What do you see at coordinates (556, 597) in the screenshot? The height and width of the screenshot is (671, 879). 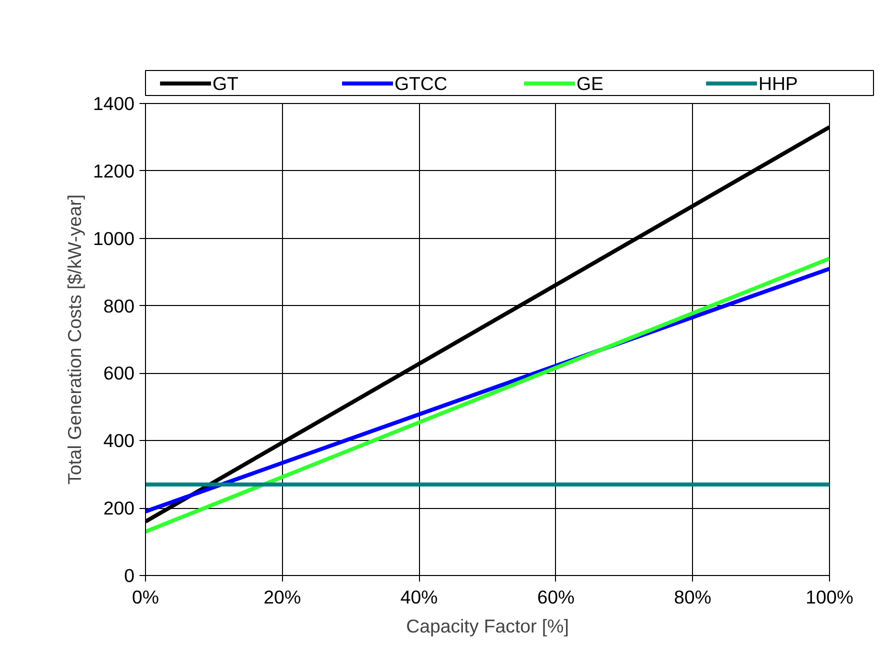 I see `x-tick-label: 60%` at bounding box center [556, 597].